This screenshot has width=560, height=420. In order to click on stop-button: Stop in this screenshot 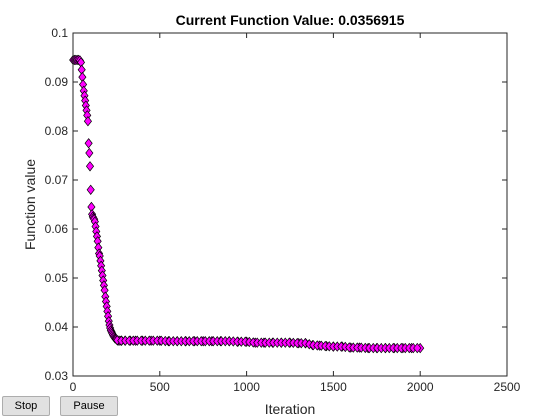, I will do `click(26, 406)`.